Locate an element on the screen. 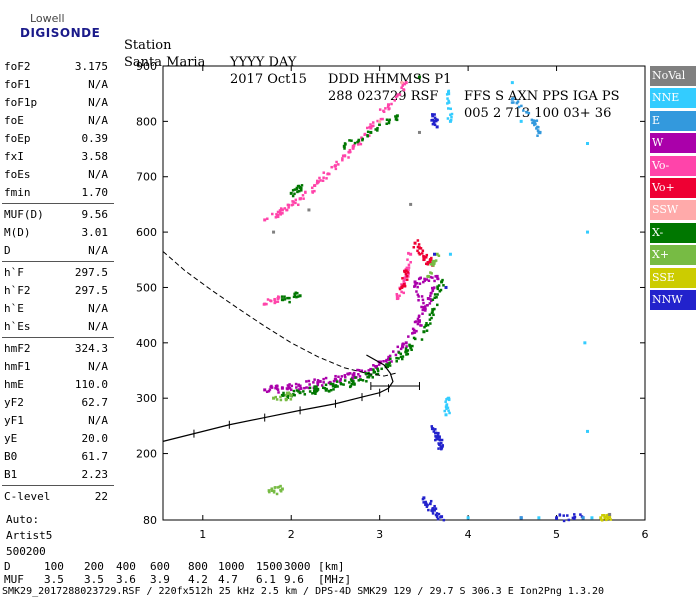  legend-item-vo-: Vo- is located at coordinates (673, 165).